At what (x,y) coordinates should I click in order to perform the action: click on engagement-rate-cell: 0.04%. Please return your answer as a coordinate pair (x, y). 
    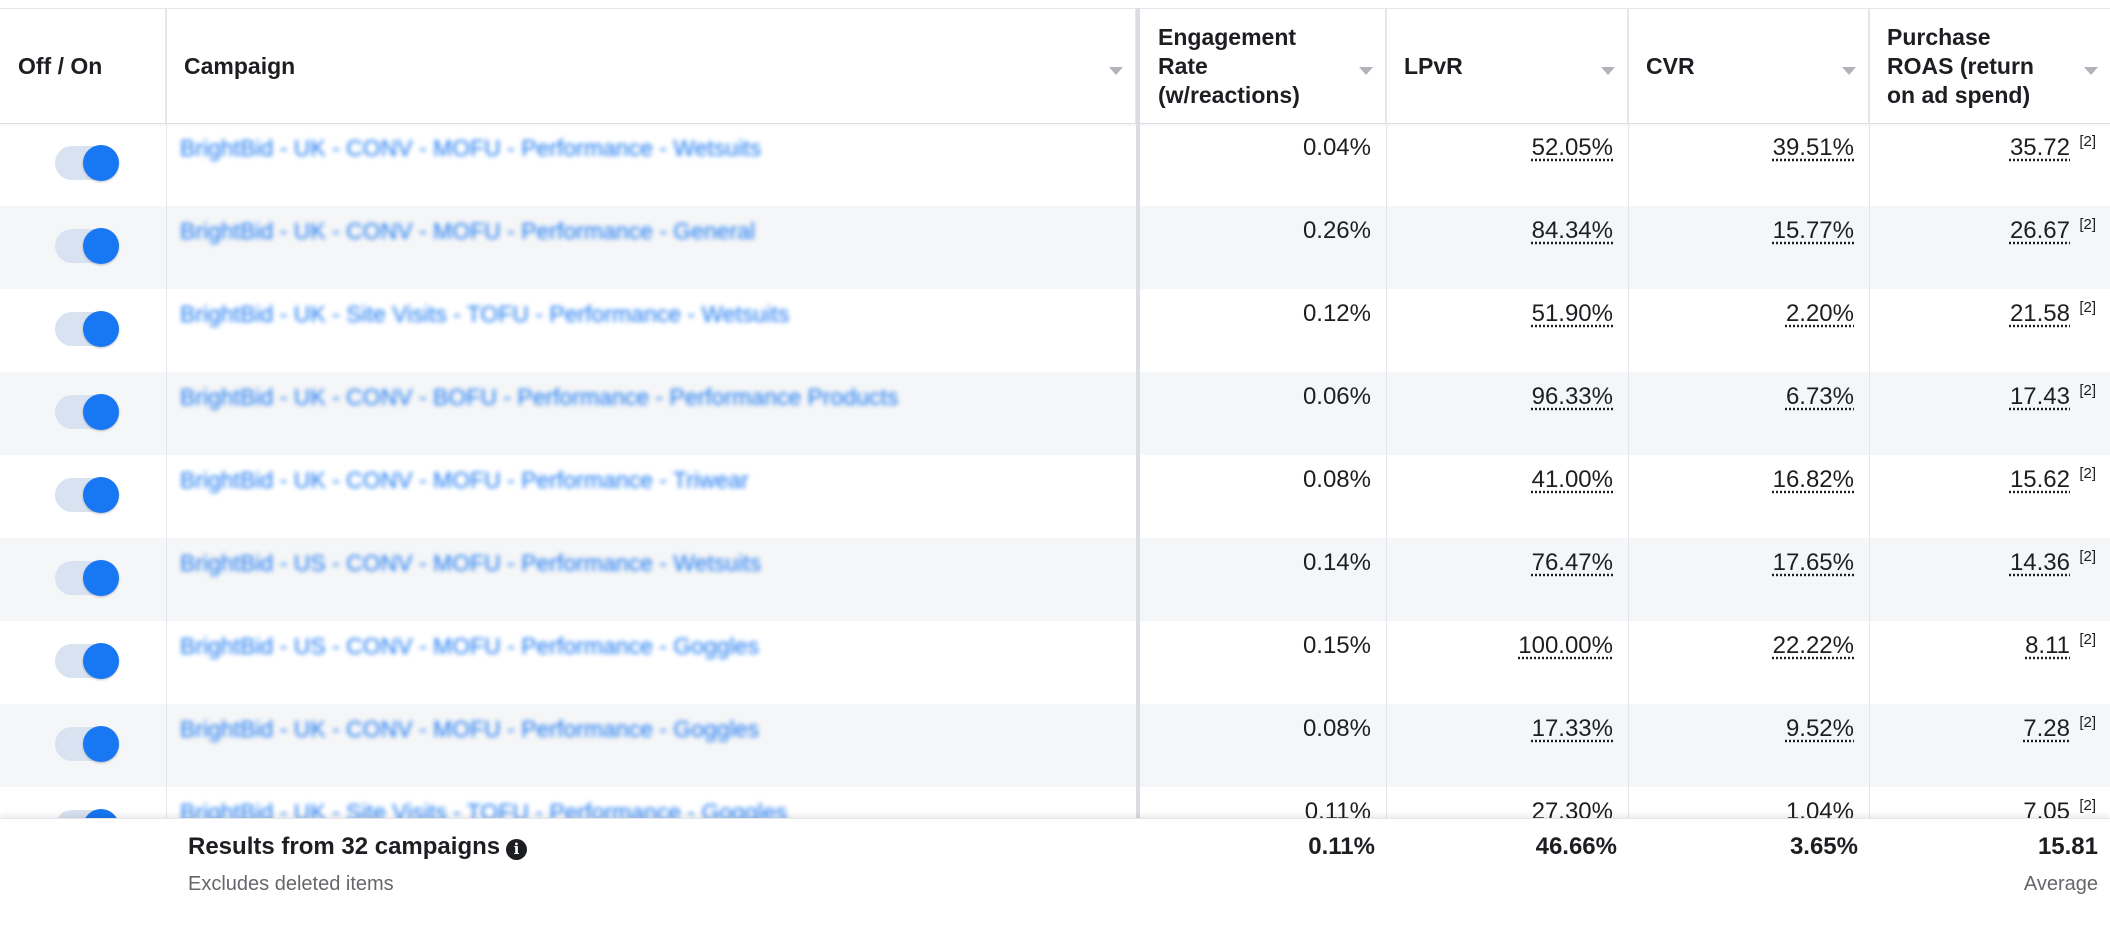
    Looking at the image, I should click on (1336, 147).